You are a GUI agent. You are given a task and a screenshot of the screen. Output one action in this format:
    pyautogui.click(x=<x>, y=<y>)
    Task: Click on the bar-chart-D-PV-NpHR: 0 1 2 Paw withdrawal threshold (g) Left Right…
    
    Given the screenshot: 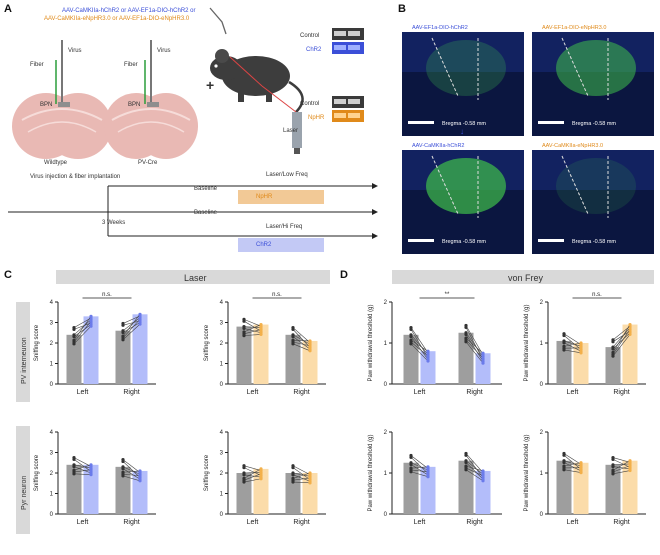 What is the action you would take?
    pyautogui.click(x=585, y=344)
    